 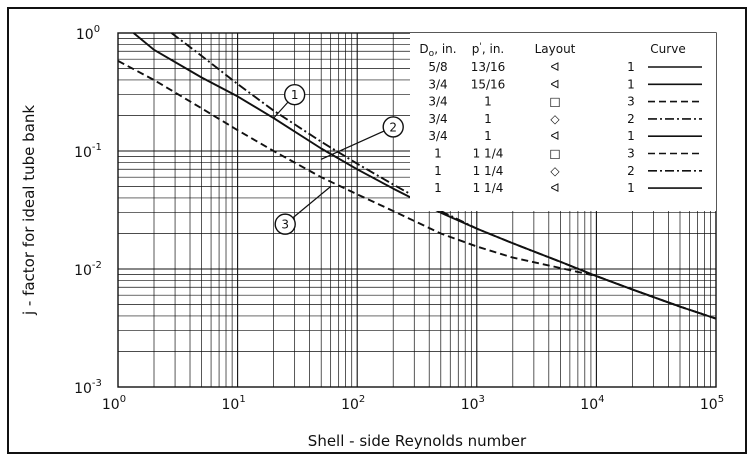 I want to click on legend-header-do: Do, in., so click(x=437, y=50).